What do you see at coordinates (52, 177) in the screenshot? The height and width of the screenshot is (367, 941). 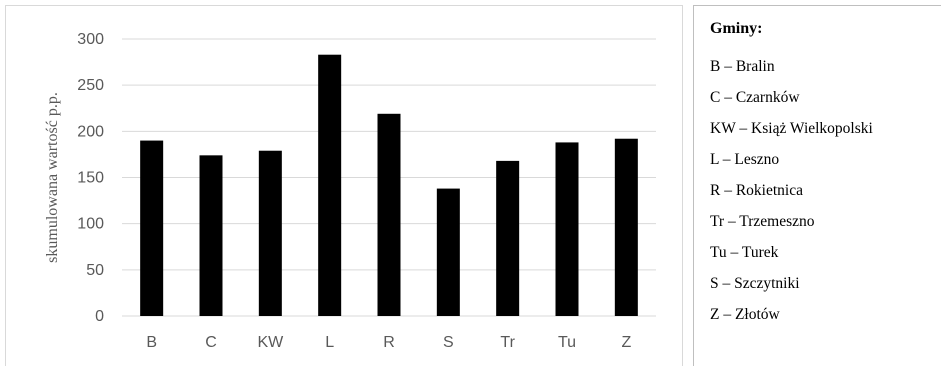 I see `y-axis-label: skumulowana wartość p.p.` at bounding box center [52, 177].